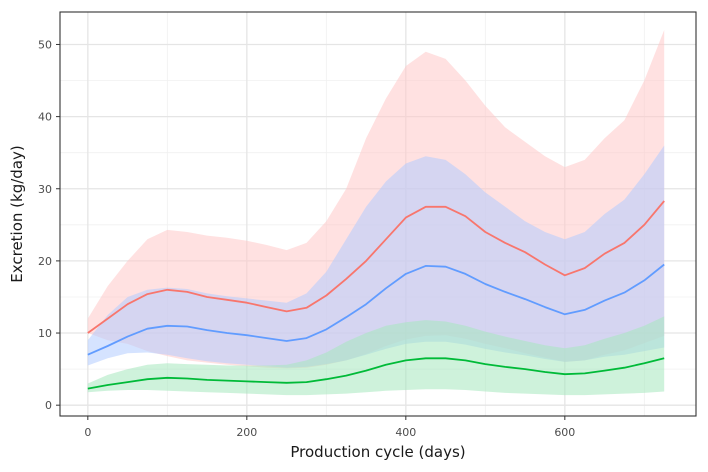 The image size is (708, 472). What do you see at coordinates (48, 405) in the screenshot?
I see `y-tick-label: 0` at bounding box center [48, 405].